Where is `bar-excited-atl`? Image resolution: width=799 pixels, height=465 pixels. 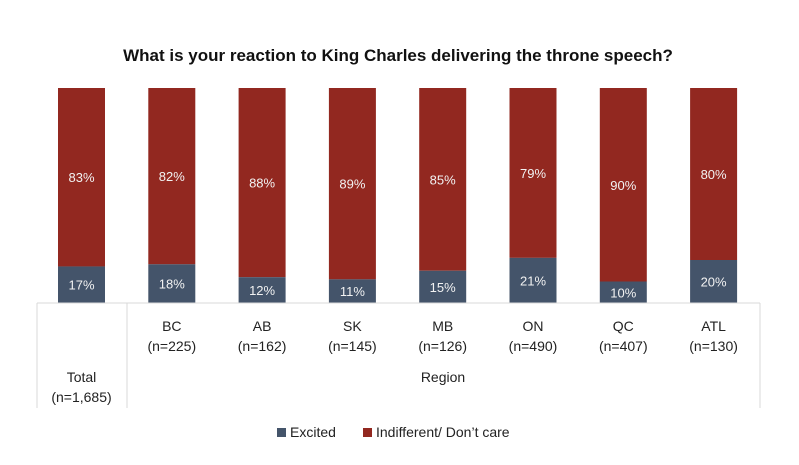 bar-excited-atl is located at coordinates (714, 281).